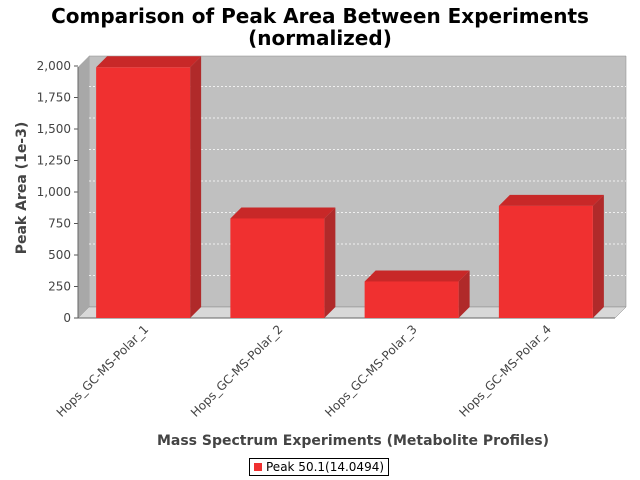 The image size is (640, 480). Describe the element at coordinates (83, 187) in the screenshot. I see `plot-left-wall` at that location.